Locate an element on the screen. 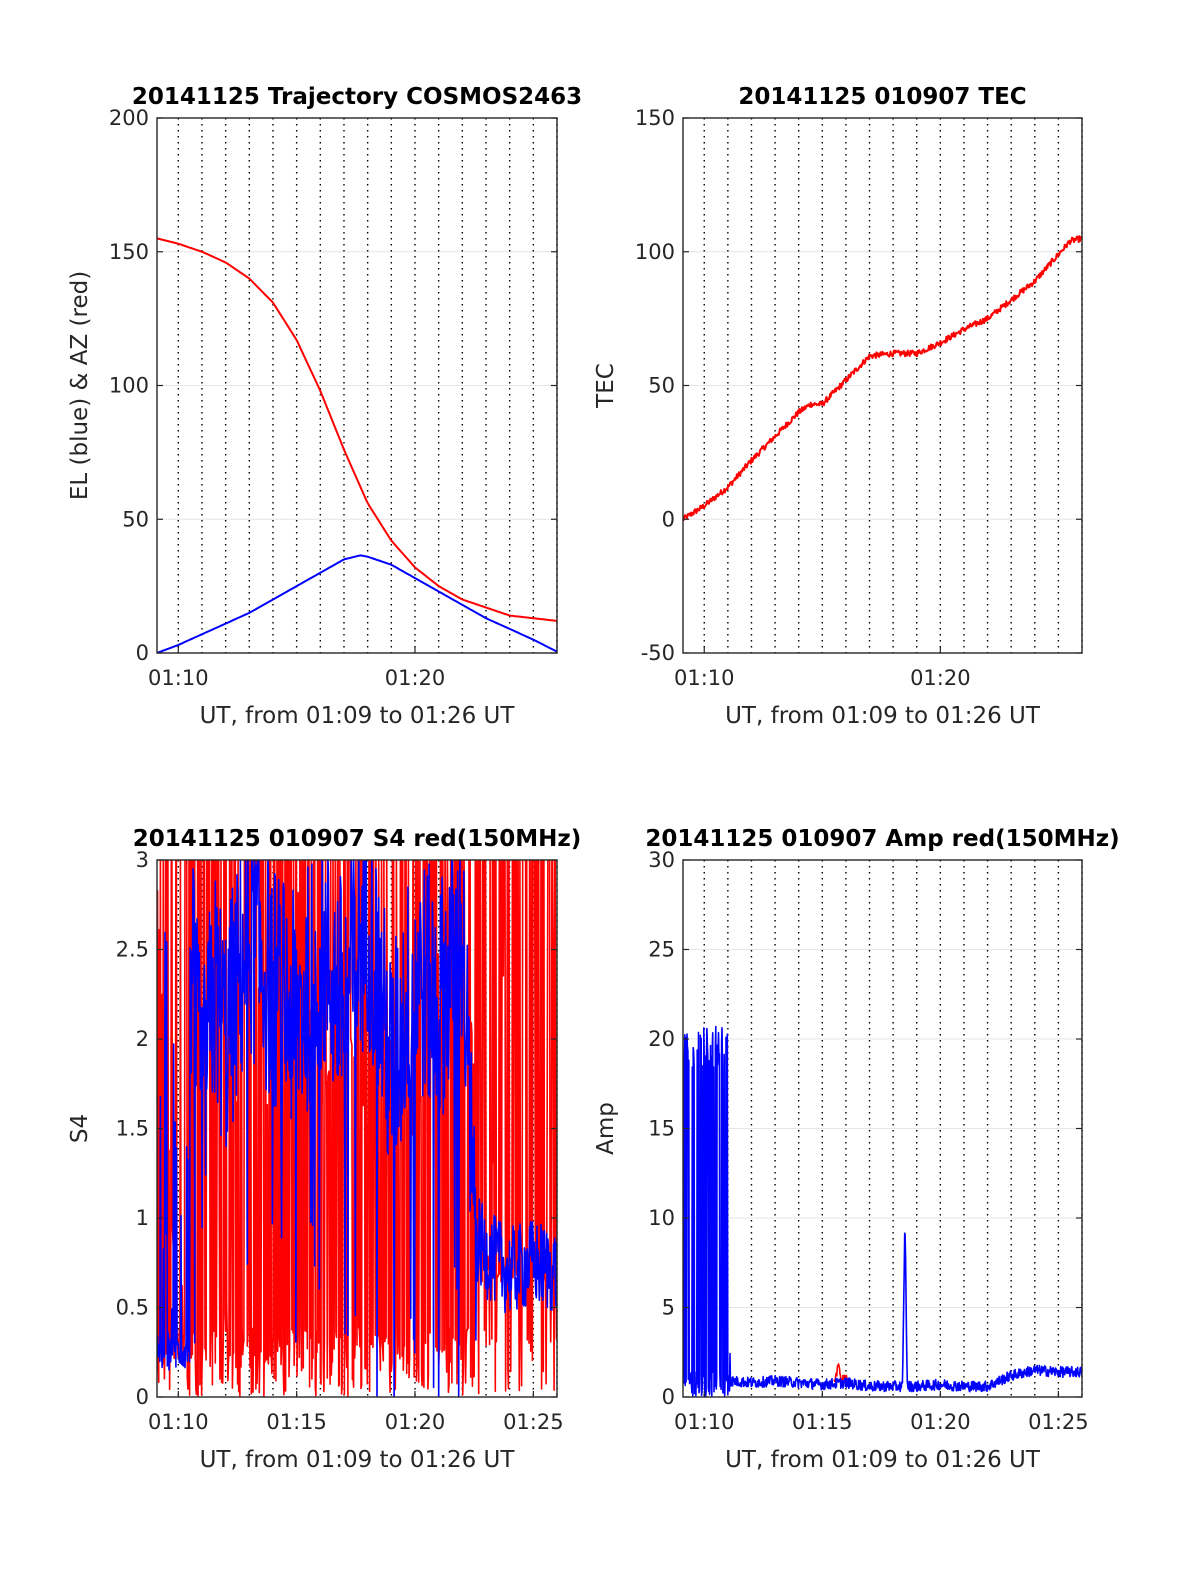  y-tick-label: 5 is located at coordinates (668, 1308).